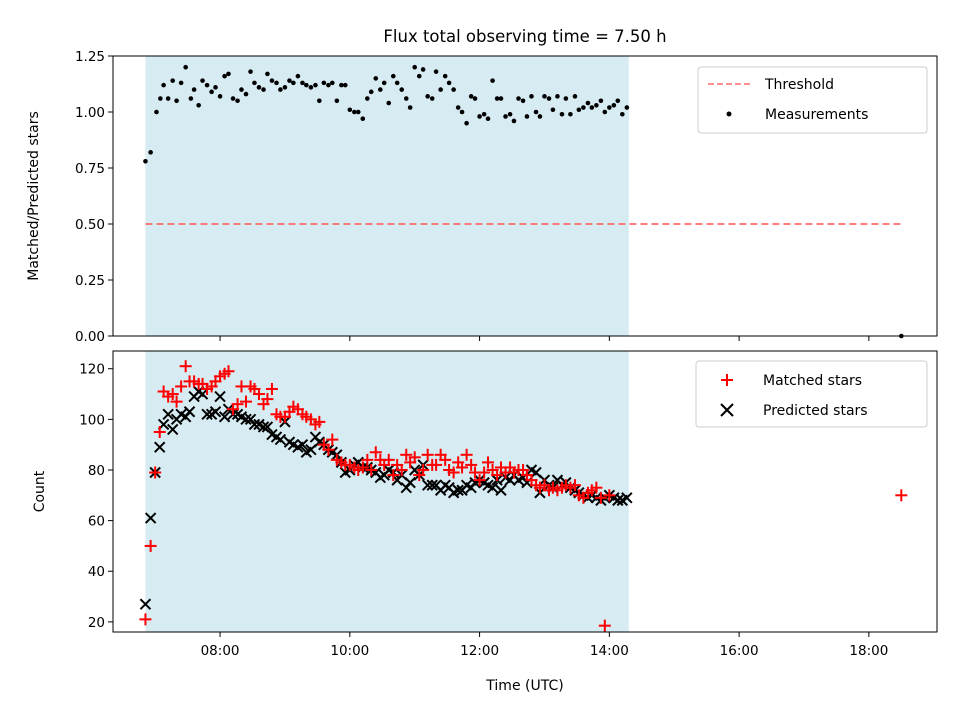 This screenshot has width=960, height=720. I want to click on bottom-legend-frame, so click(811, 394).